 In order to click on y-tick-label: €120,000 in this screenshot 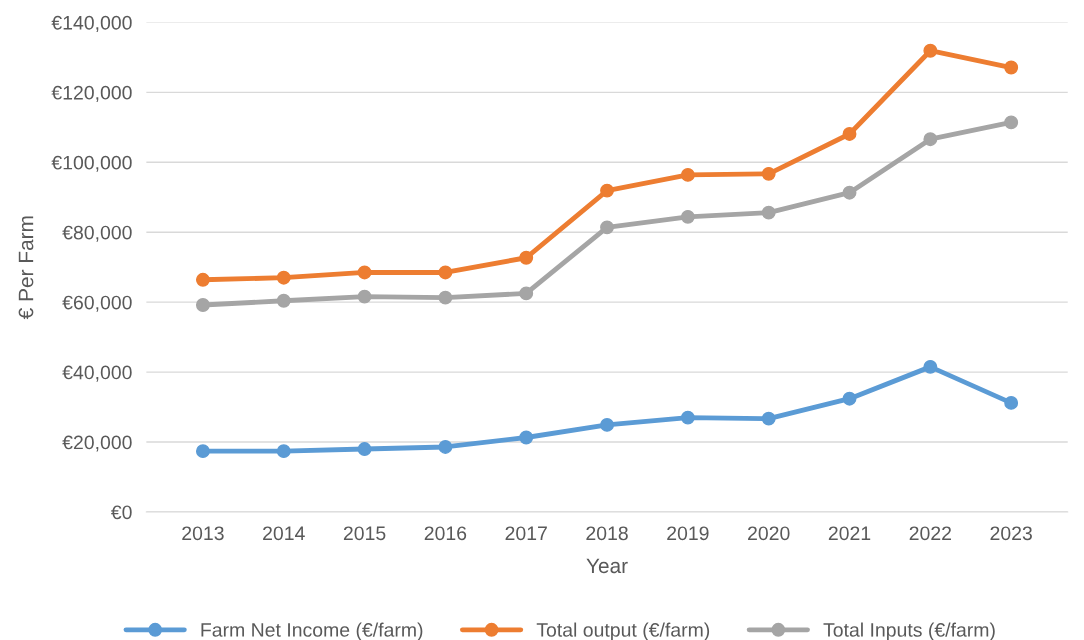, I will do `click(91, 93)`.